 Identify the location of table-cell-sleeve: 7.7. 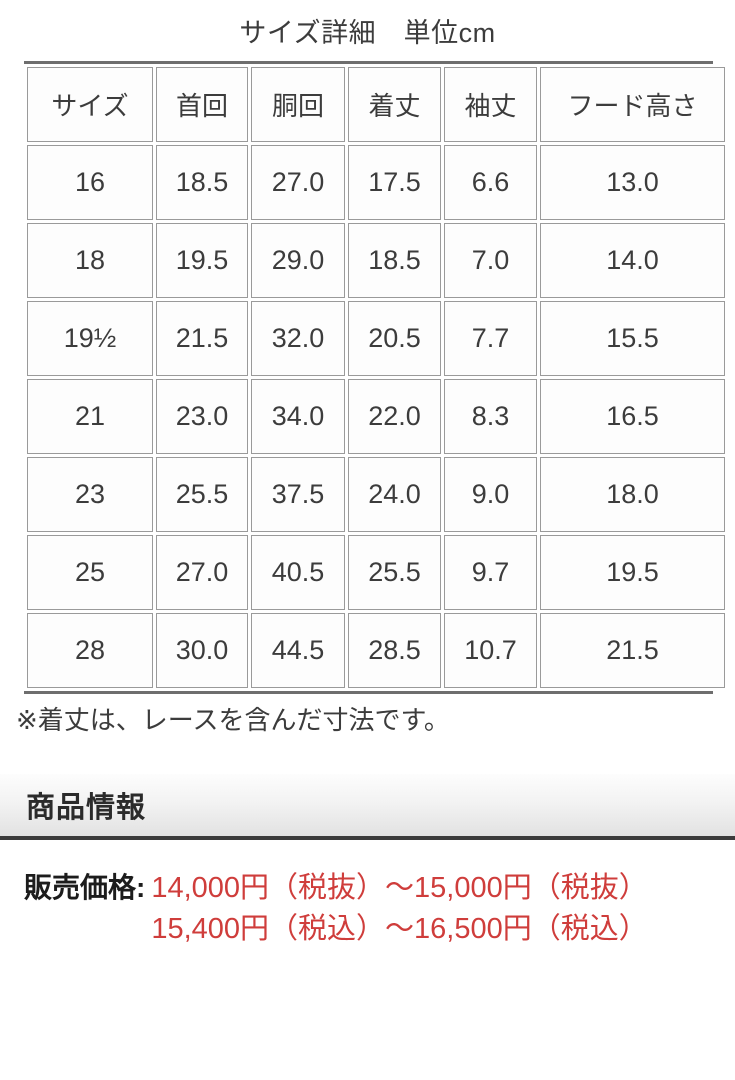
(490, 338).